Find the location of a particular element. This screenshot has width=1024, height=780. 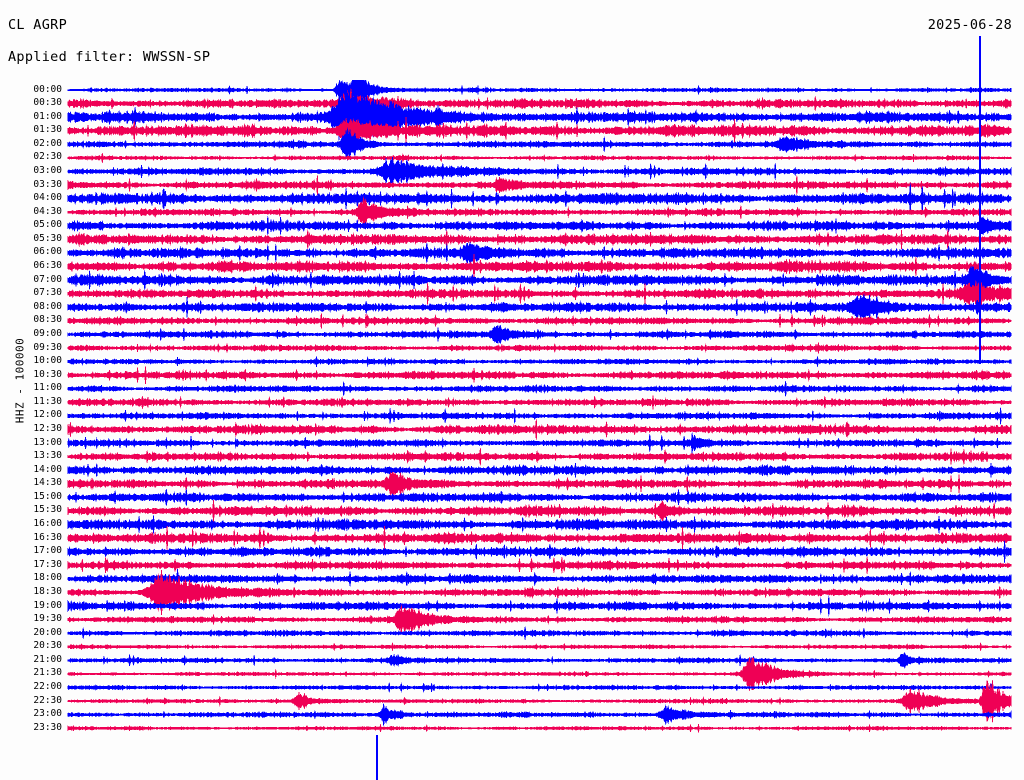

time-tick-label: 15:30 is located at coordinates (47, 510).